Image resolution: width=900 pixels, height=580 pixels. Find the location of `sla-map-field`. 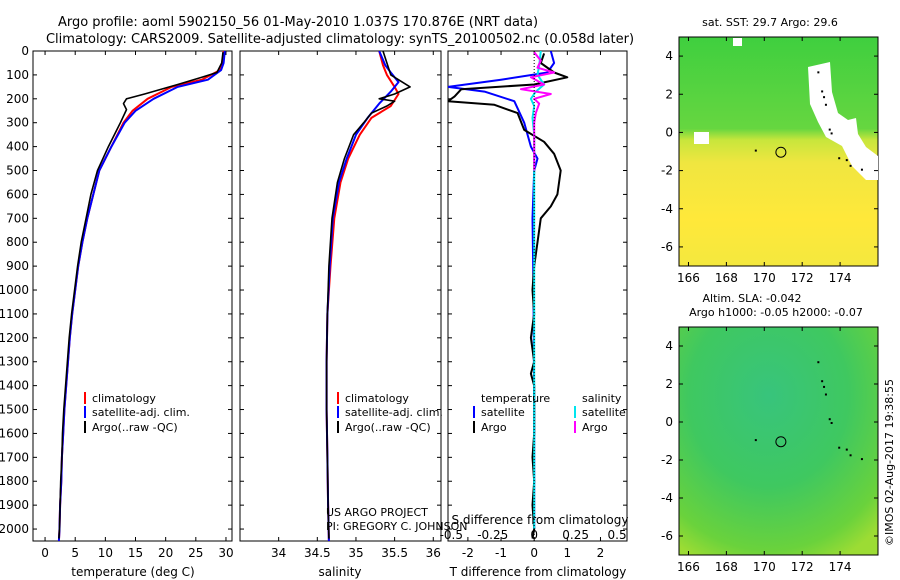

sla-map-field is located at coordinates (778, 441).